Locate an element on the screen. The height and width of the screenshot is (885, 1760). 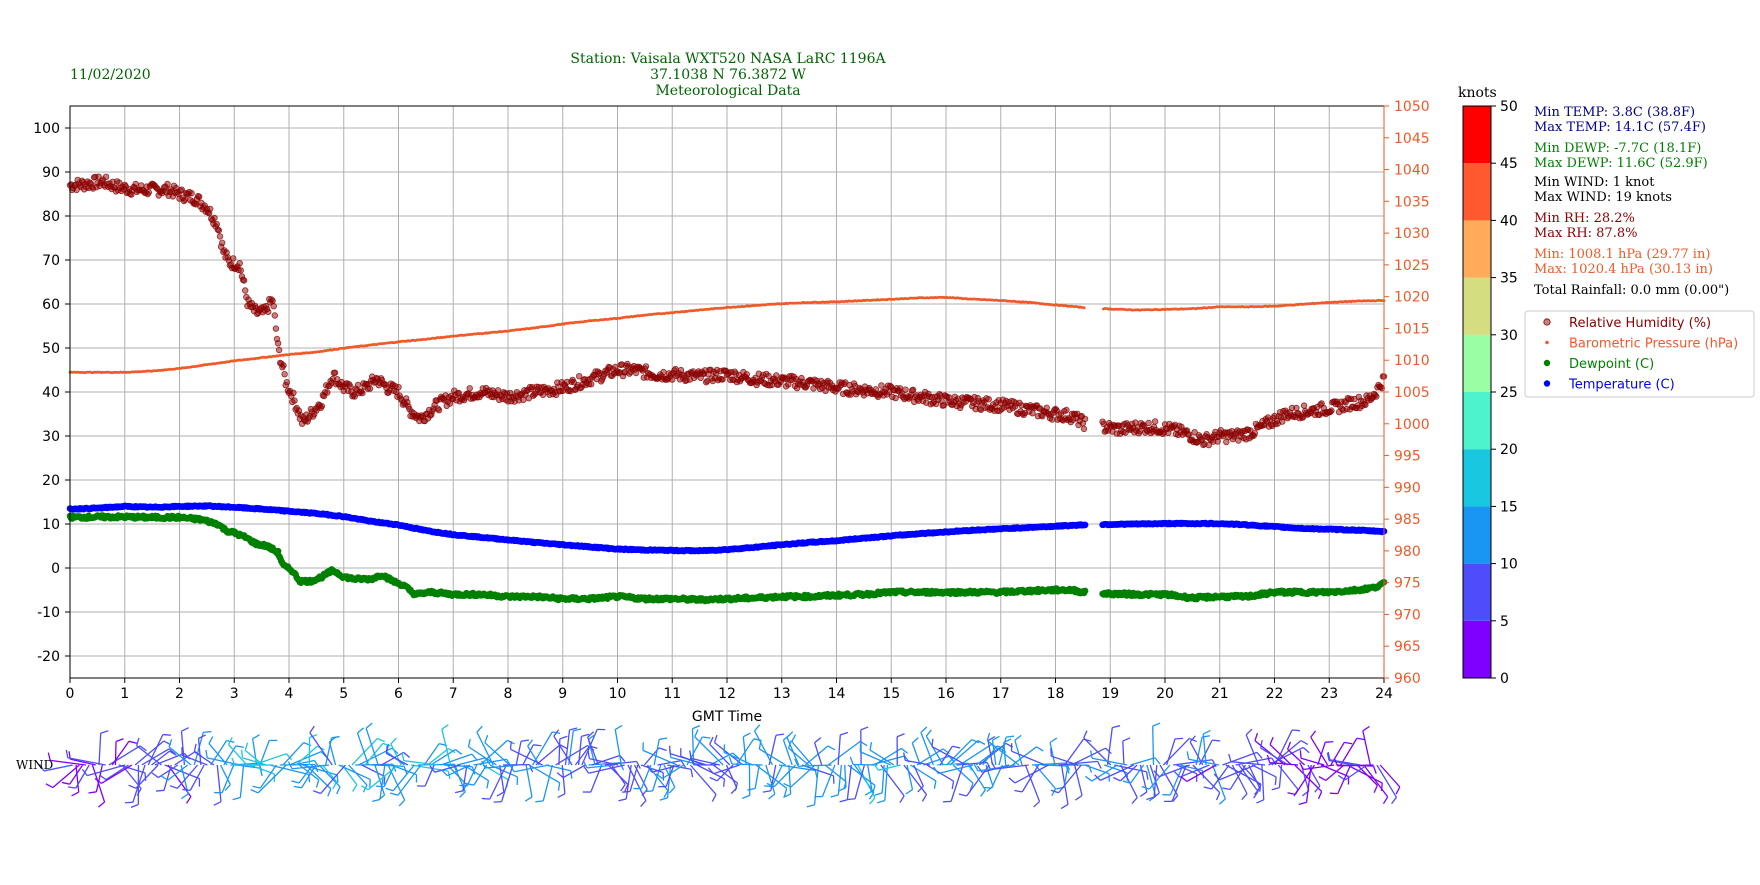
x-tick-label: 16 is located at coordinates (946, 694).